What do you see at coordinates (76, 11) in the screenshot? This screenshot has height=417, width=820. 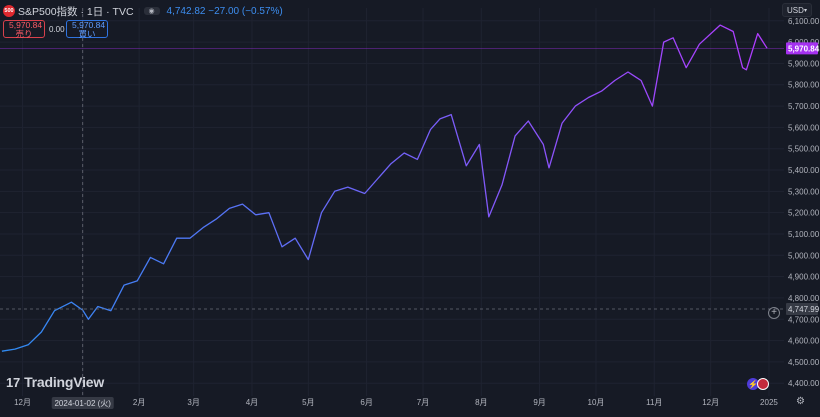 I see `symbol-title: S&P500指数 · 1日 · TVC` at bounding box center [76, 11].